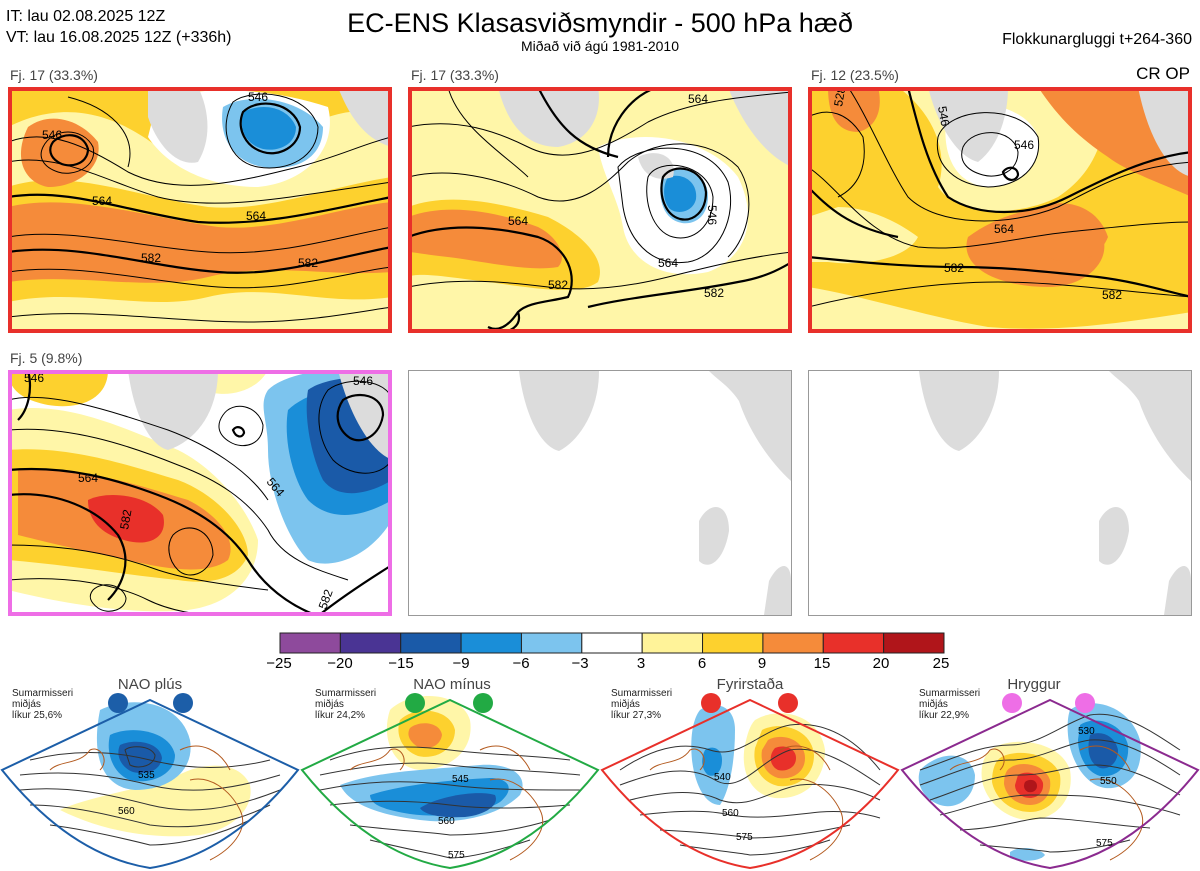  I want to click on regime-contour-label: 550, so click(1108, 781).